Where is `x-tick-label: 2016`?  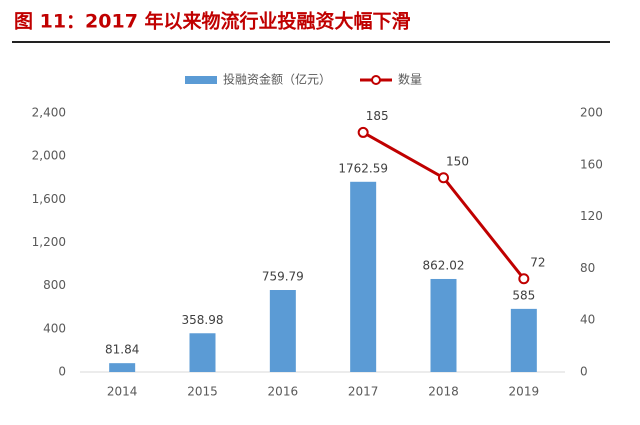
x-tick-label: 2016 is located at coordinates (283, 392).